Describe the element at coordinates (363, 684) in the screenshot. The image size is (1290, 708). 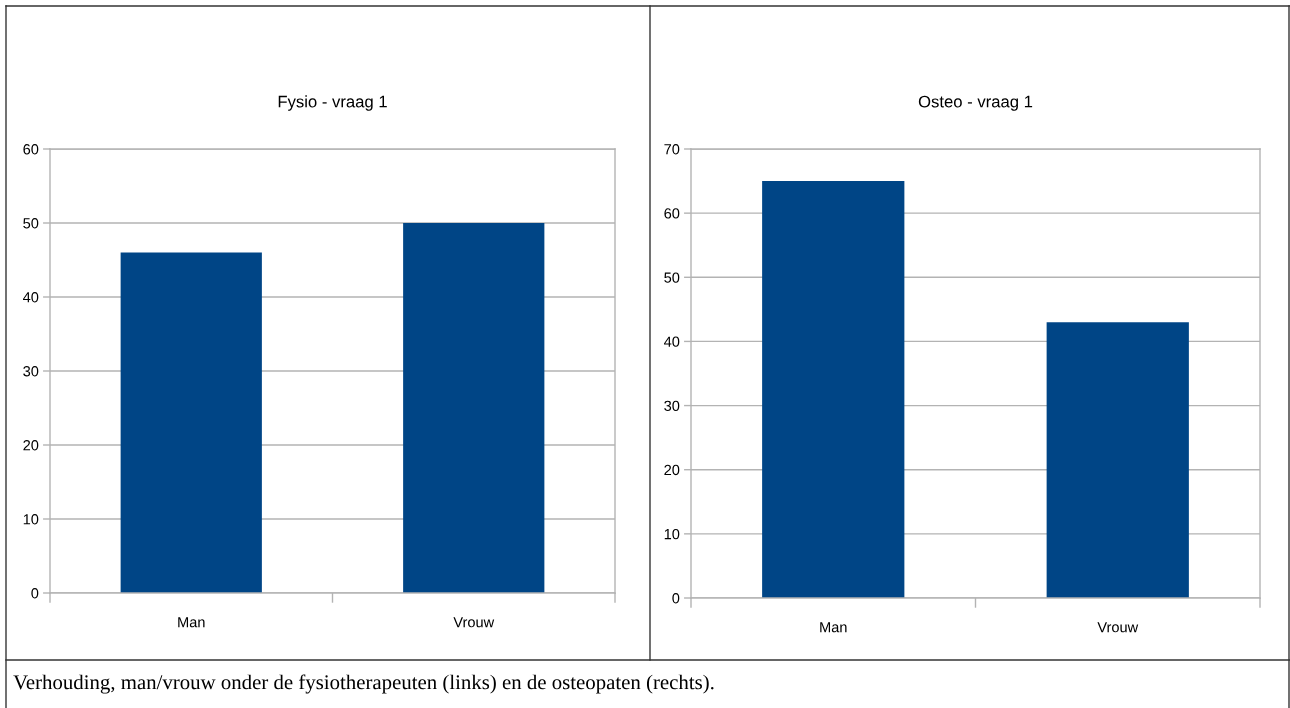
I see `text: Verhouding, man/vrouw onder de fysiotherapeuten (links) en de osteopaten (rechts).` at that location.